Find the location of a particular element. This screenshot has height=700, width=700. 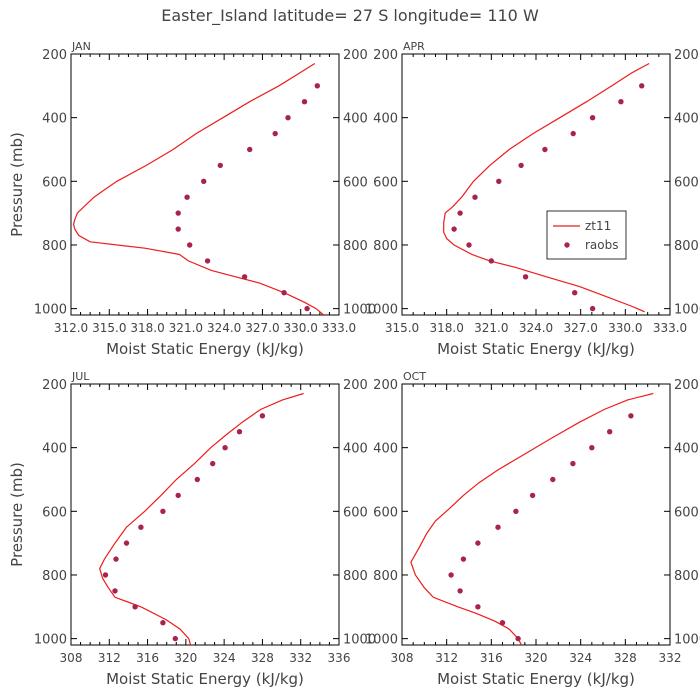

legend: zt11 raobs is located at coordinates (586, 235).